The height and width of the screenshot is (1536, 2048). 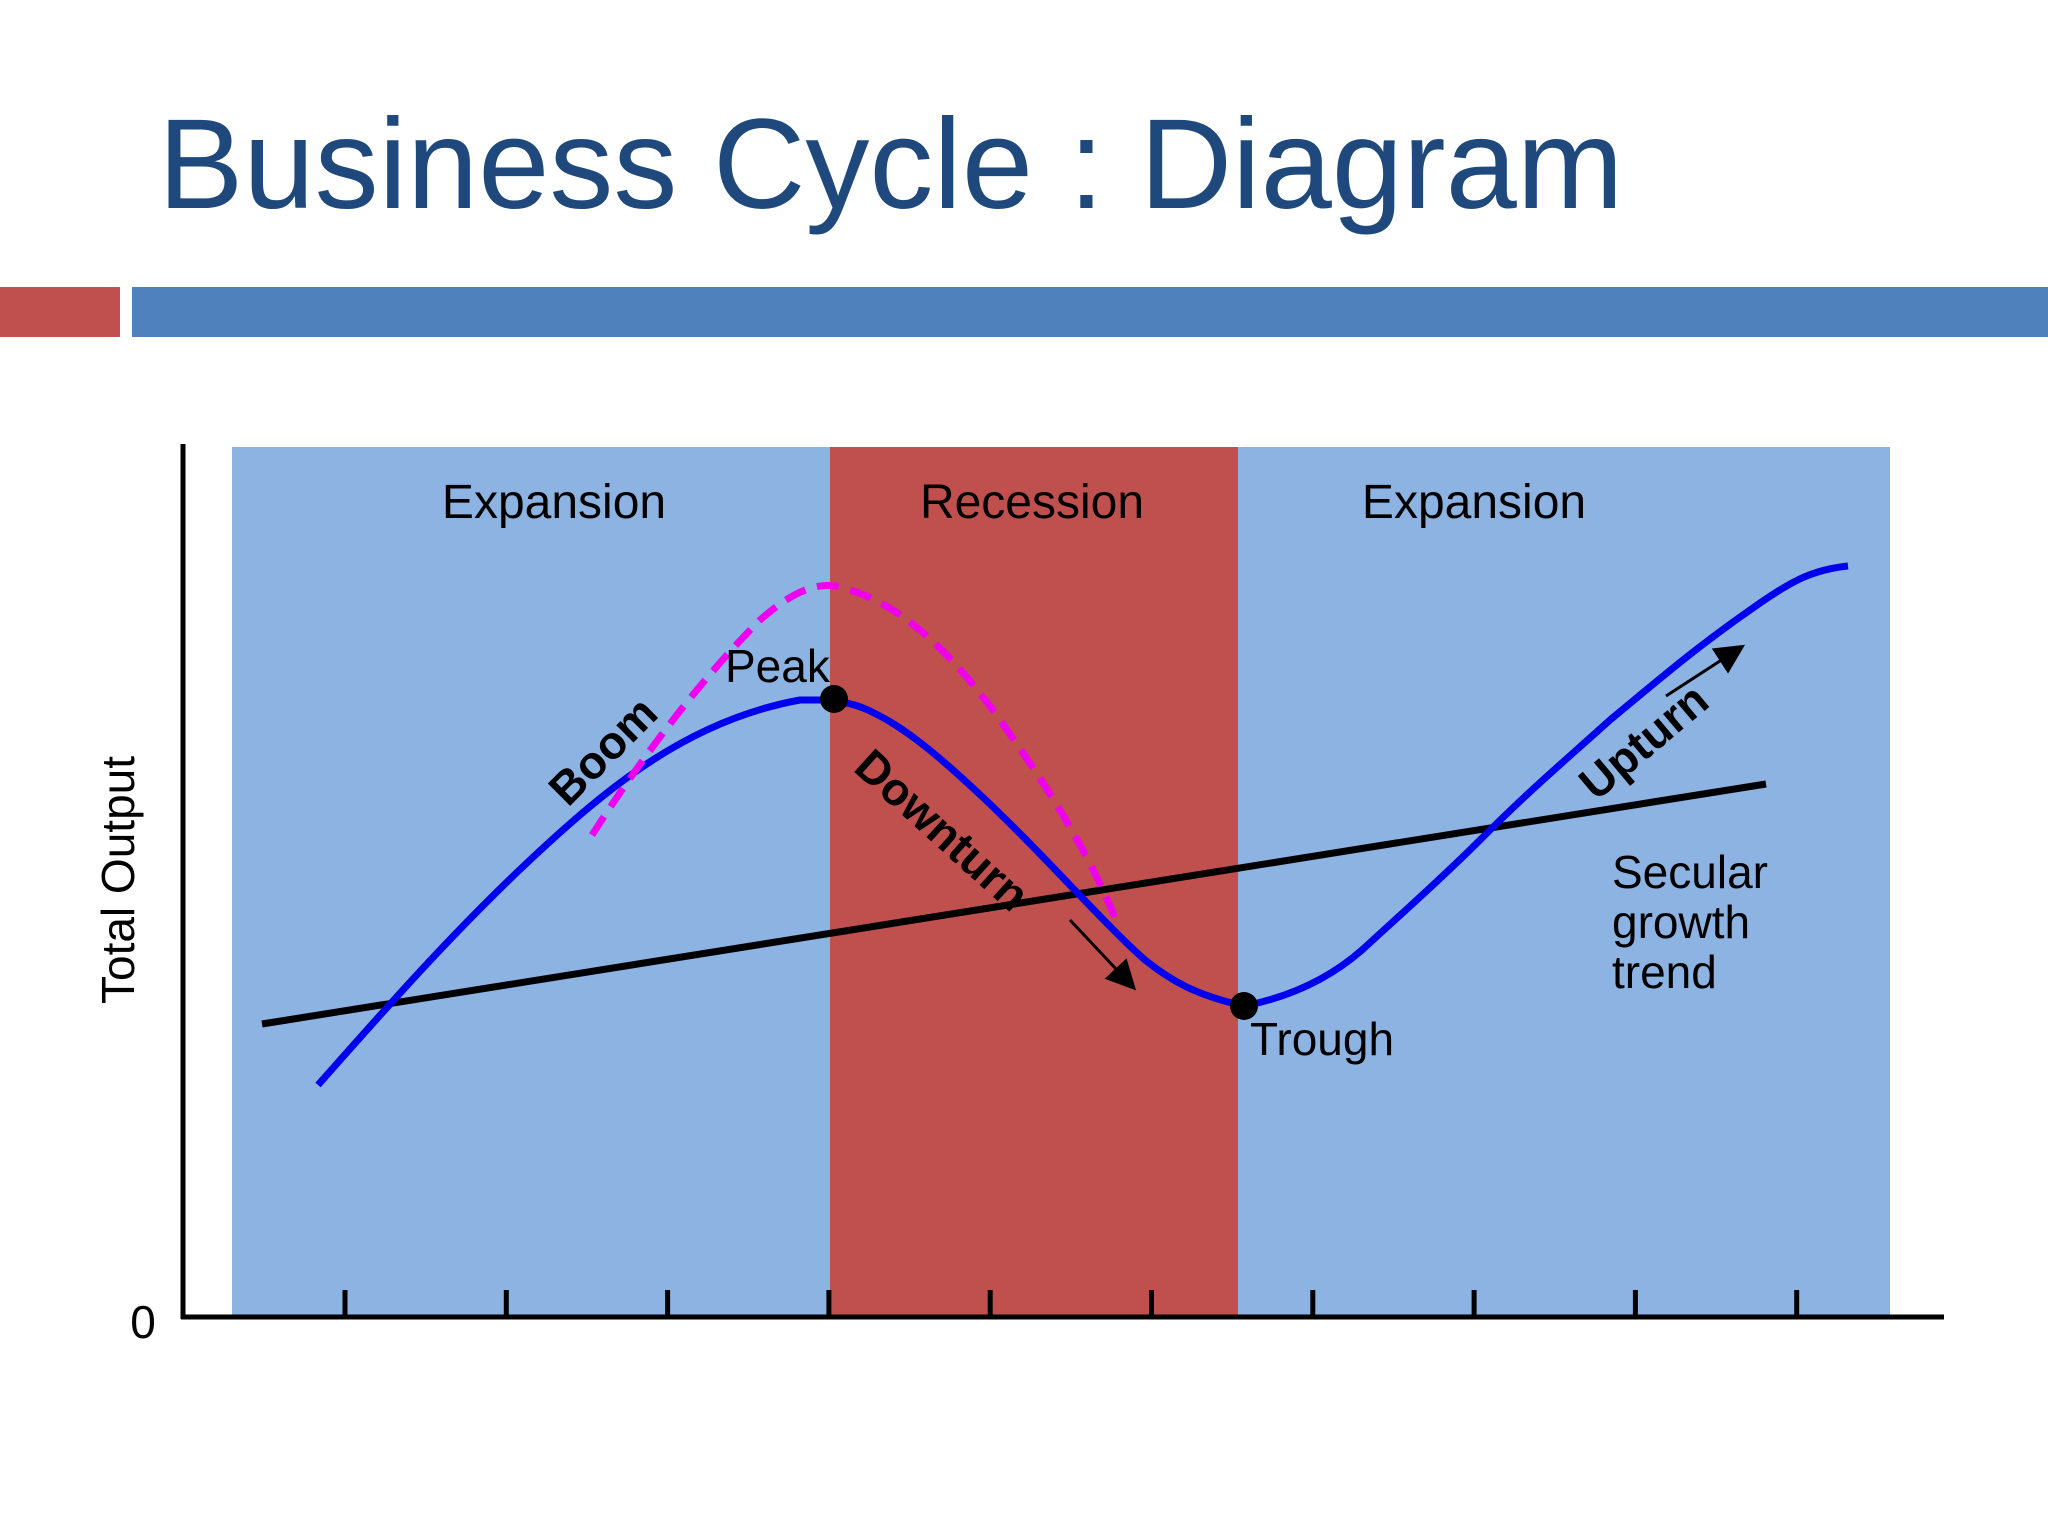 What do you see at coordinates (778, 666) in the screenshot?
I see `peak-label: Peak` at bounding box center [778, 666].